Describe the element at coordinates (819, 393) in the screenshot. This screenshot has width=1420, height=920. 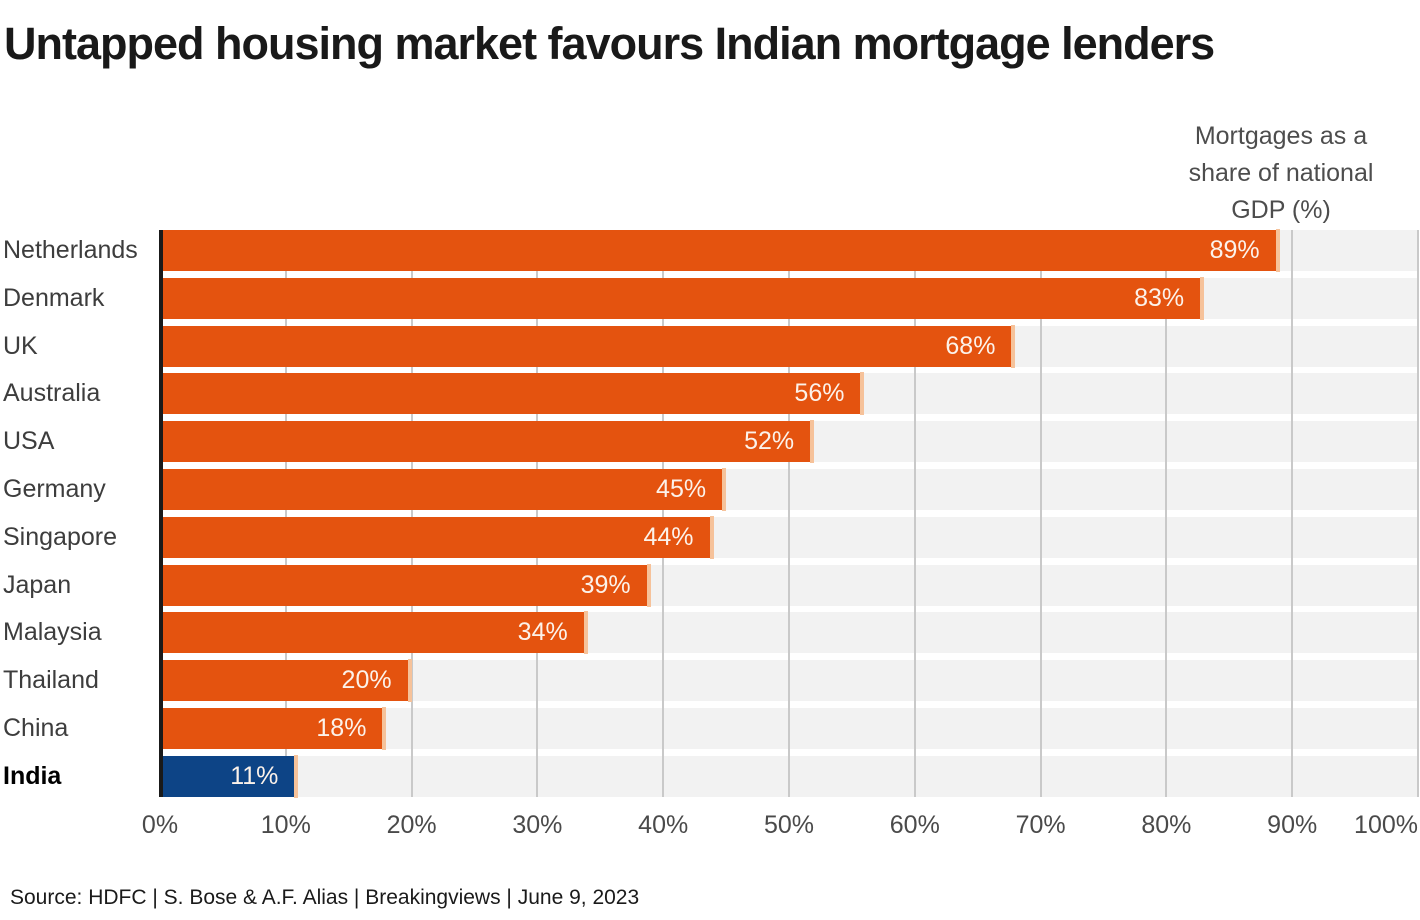
I see `bar-value-label: 56%` at that location.